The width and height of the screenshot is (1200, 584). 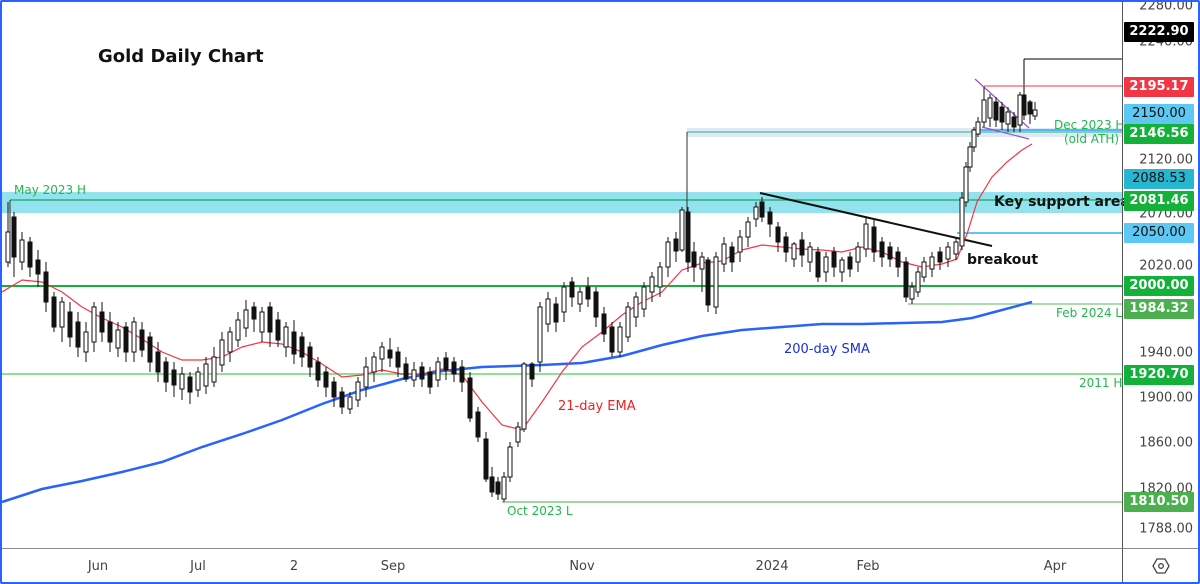 I want to click on chart-title: Gold Daily Chart, so click(x=181, y=56).